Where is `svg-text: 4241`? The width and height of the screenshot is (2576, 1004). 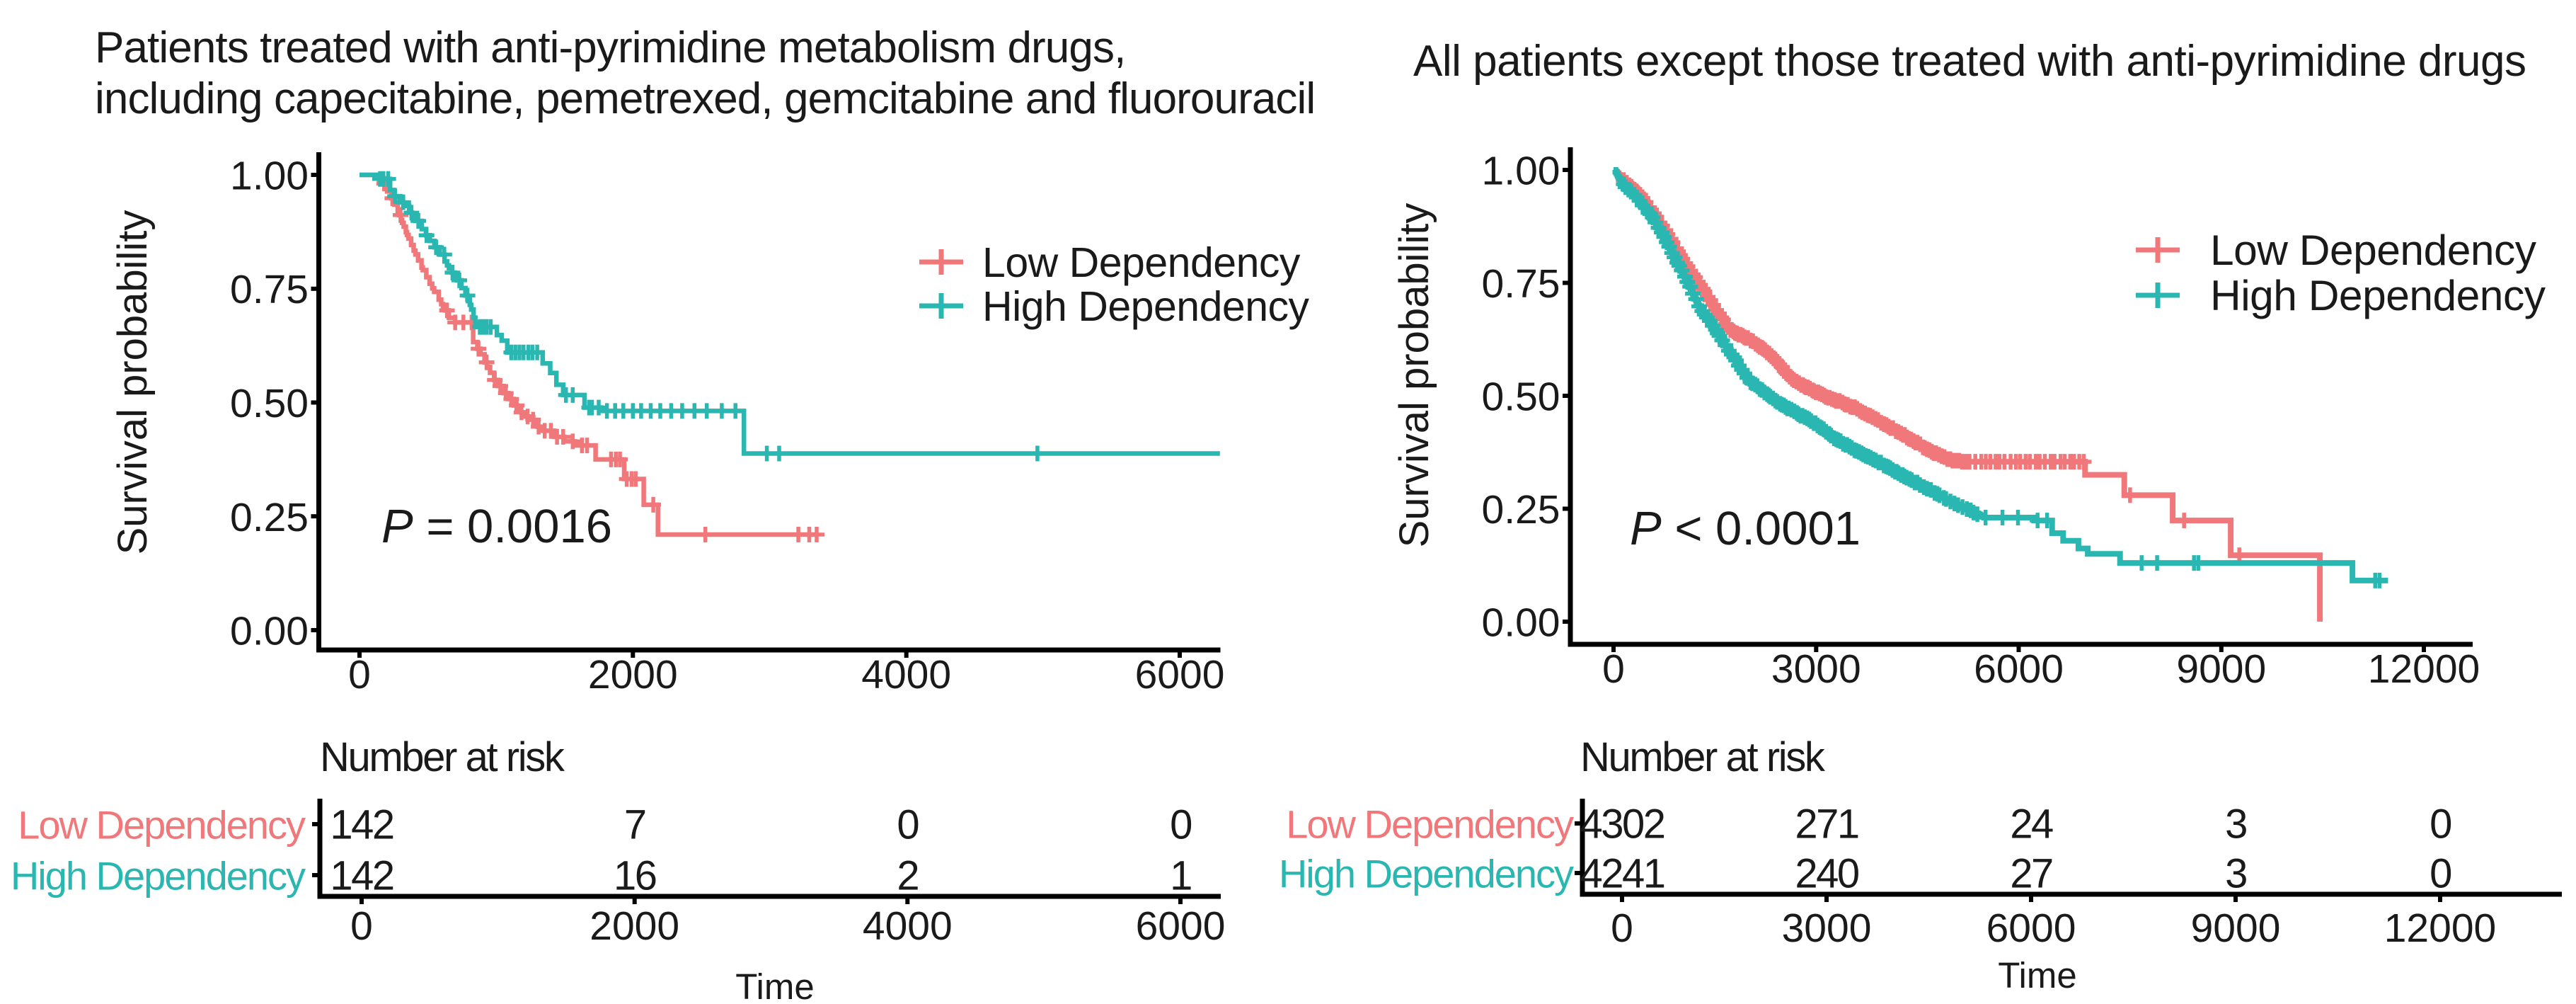
svg-text: 4241 is located at coordinates (1622, 874).